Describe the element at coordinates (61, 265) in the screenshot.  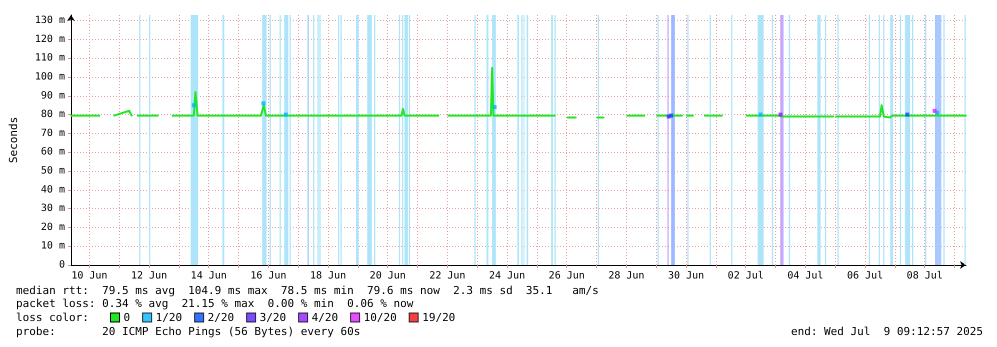
I see `y-tick-label: 0` at that location.